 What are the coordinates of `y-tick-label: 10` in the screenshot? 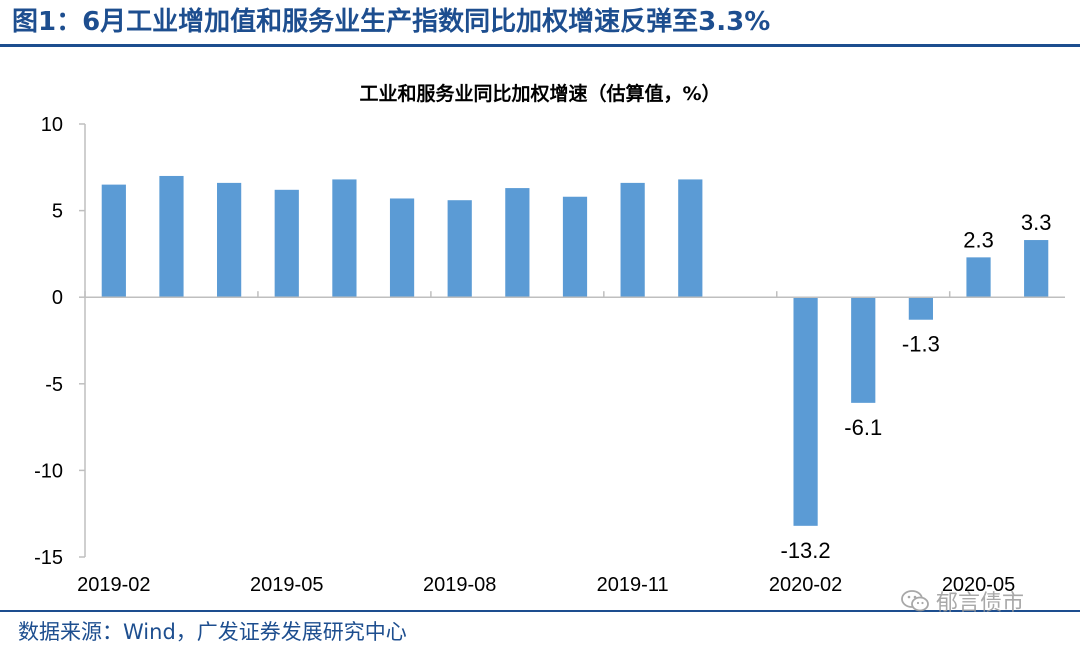 It's located at (52, 125).